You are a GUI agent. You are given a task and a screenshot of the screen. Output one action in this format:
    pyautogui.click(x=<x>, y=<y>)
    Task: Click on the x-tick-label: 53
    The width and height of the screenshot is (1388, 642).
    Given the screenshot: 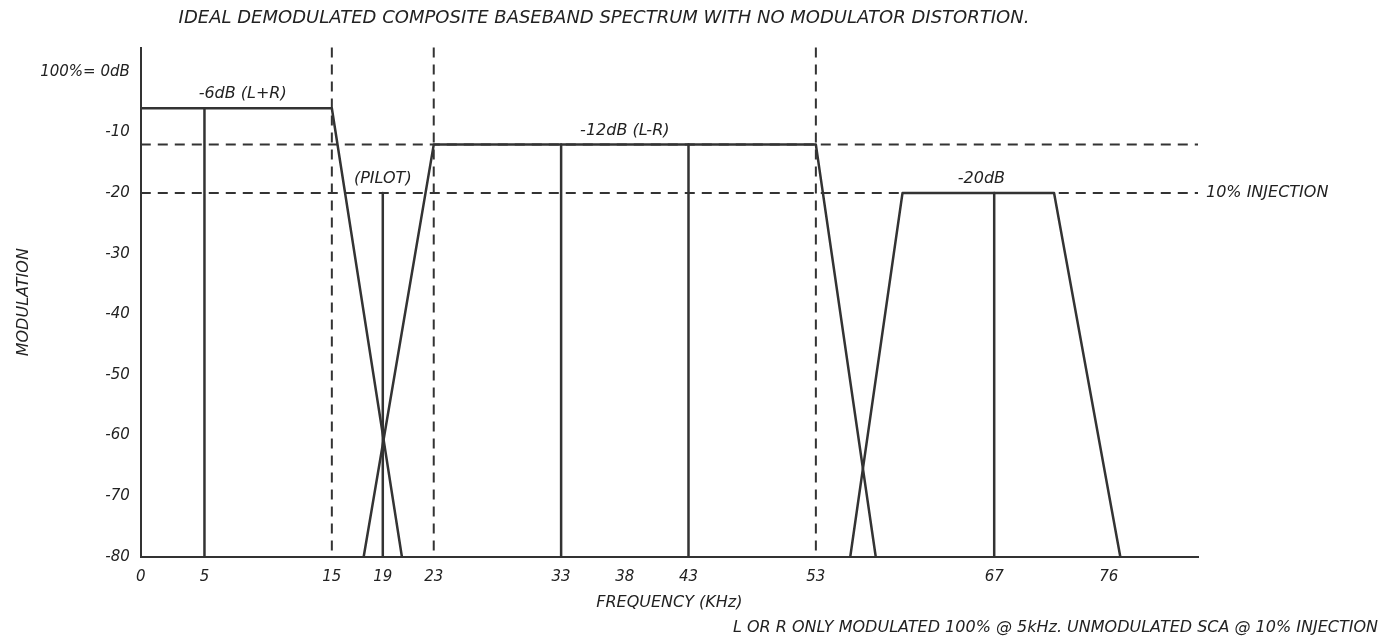 What is the action you would take?
    pyautogui.click(x=816, y=575)
    